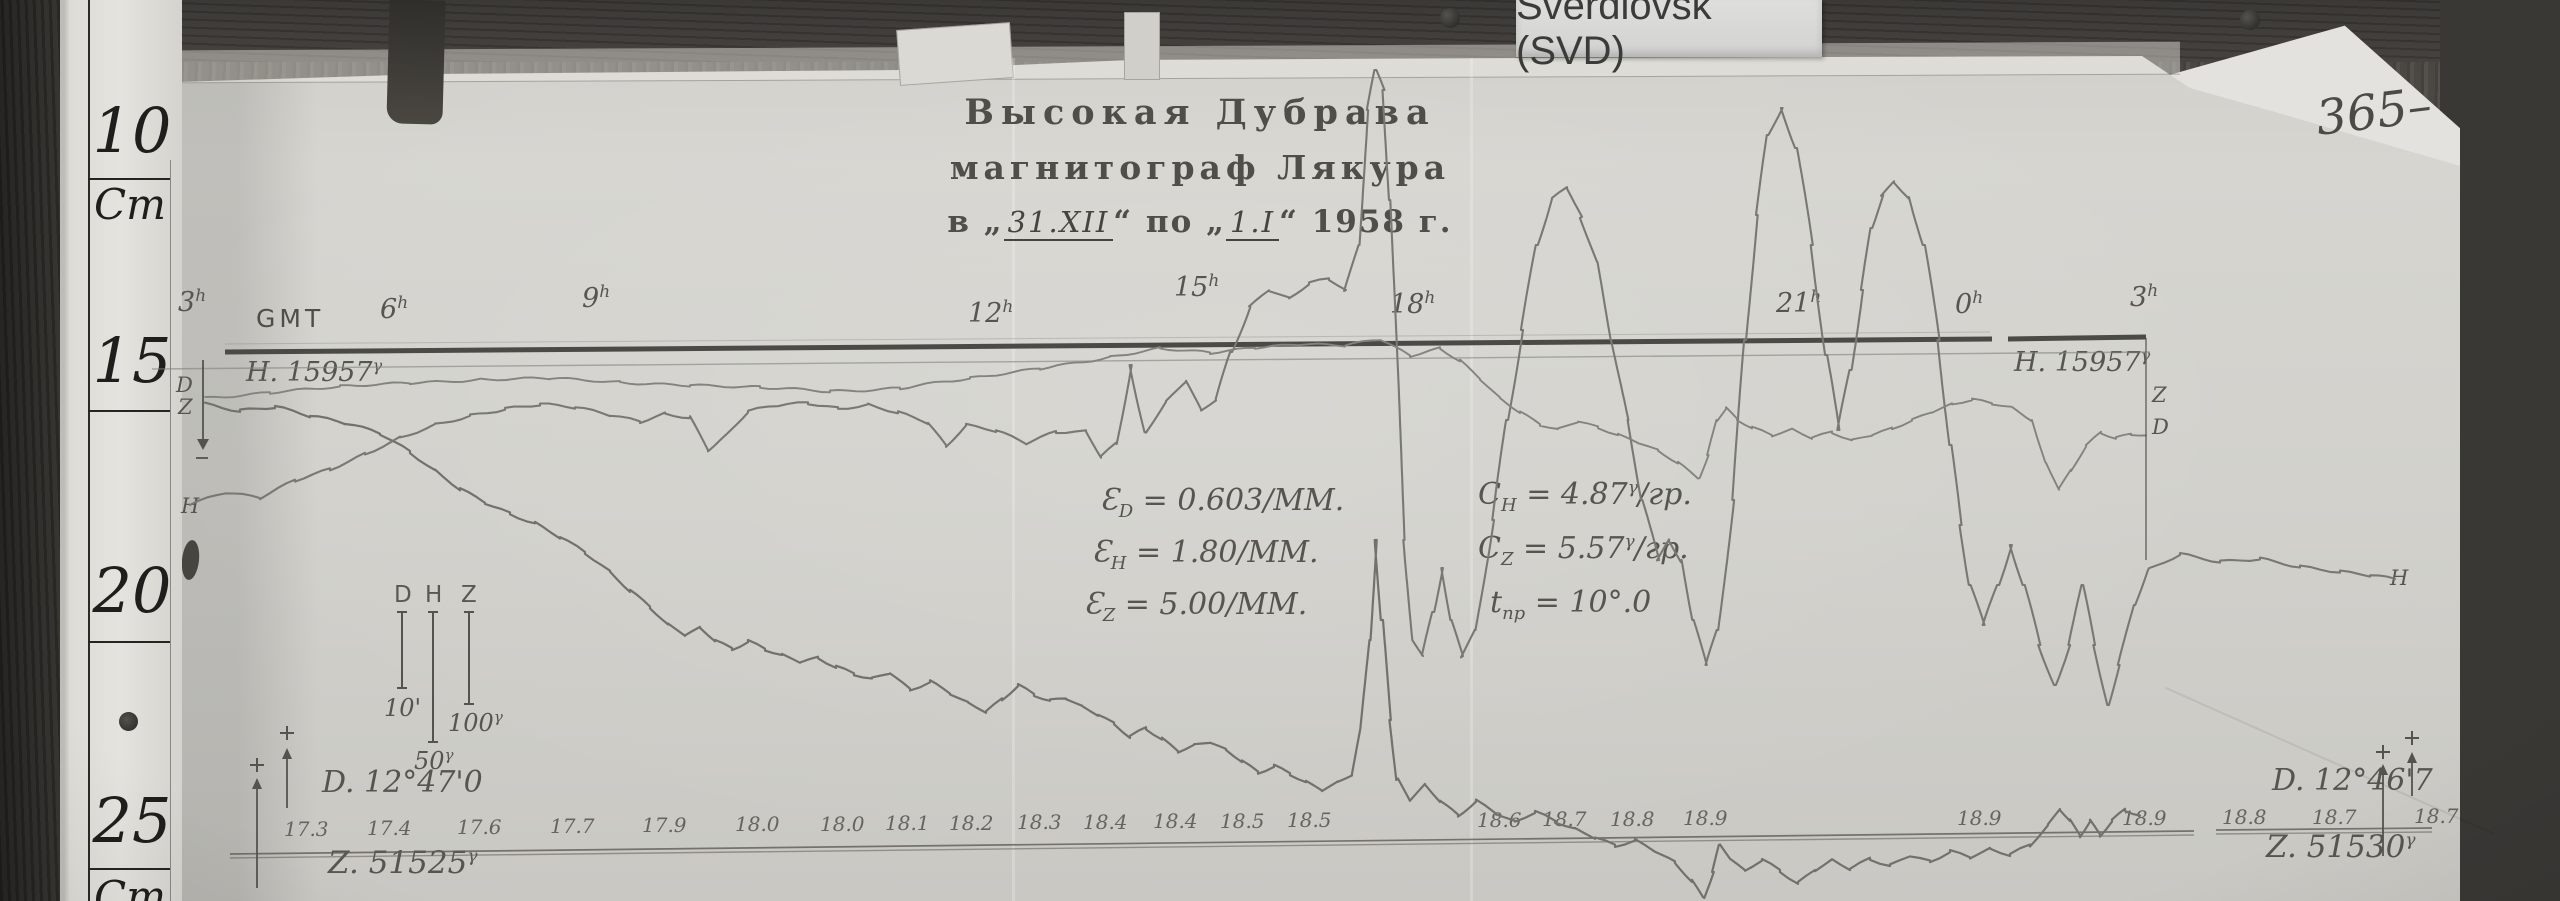 This screenshot has height=901, width=2560. What do you see at coordinates (664, 825) in the screenshot?
I see `temperature-value: 17.9` at bounding box center [664, 825].